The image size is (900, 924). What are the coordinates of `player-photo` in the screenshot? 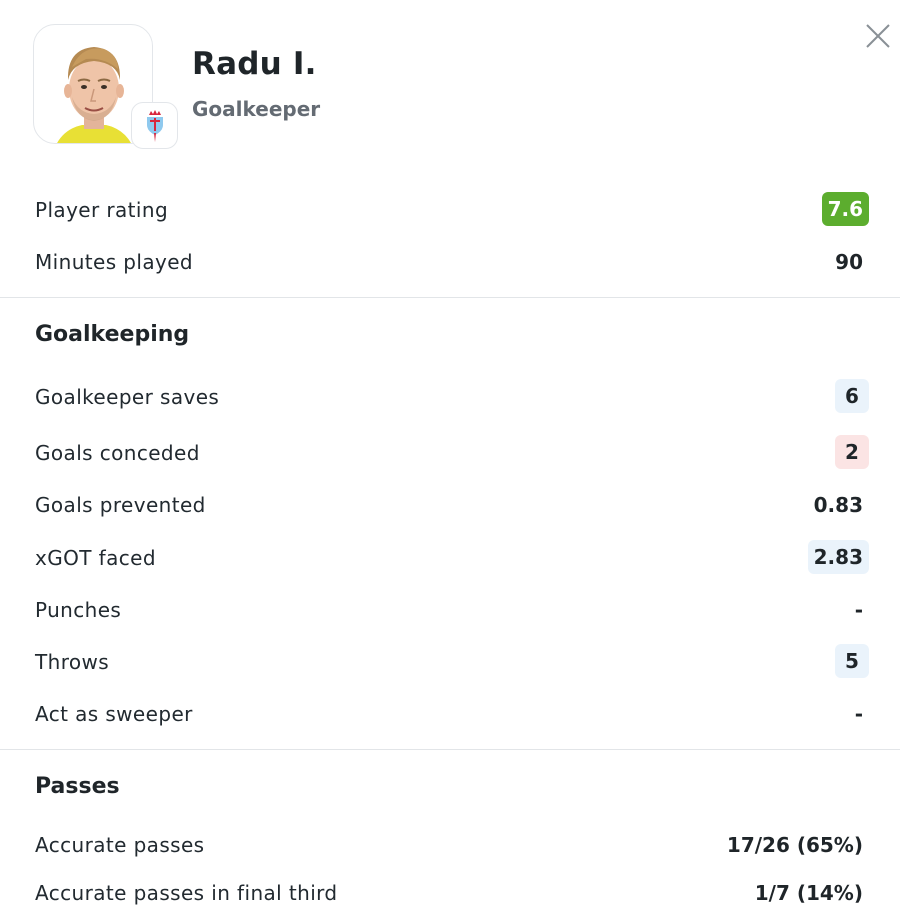 It's located at (93, 84).